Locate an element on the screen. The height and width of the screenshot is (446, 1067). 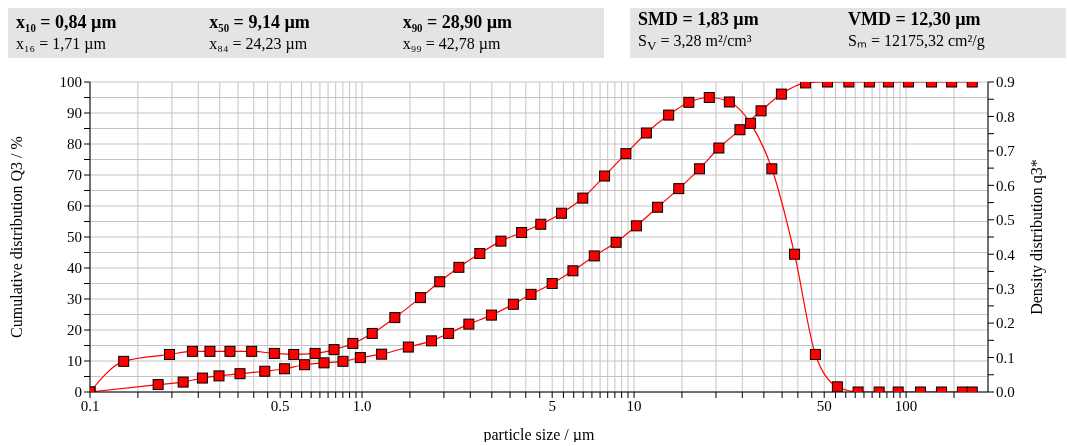
y-tick-label: 20 is located at coordinates (74, 330).